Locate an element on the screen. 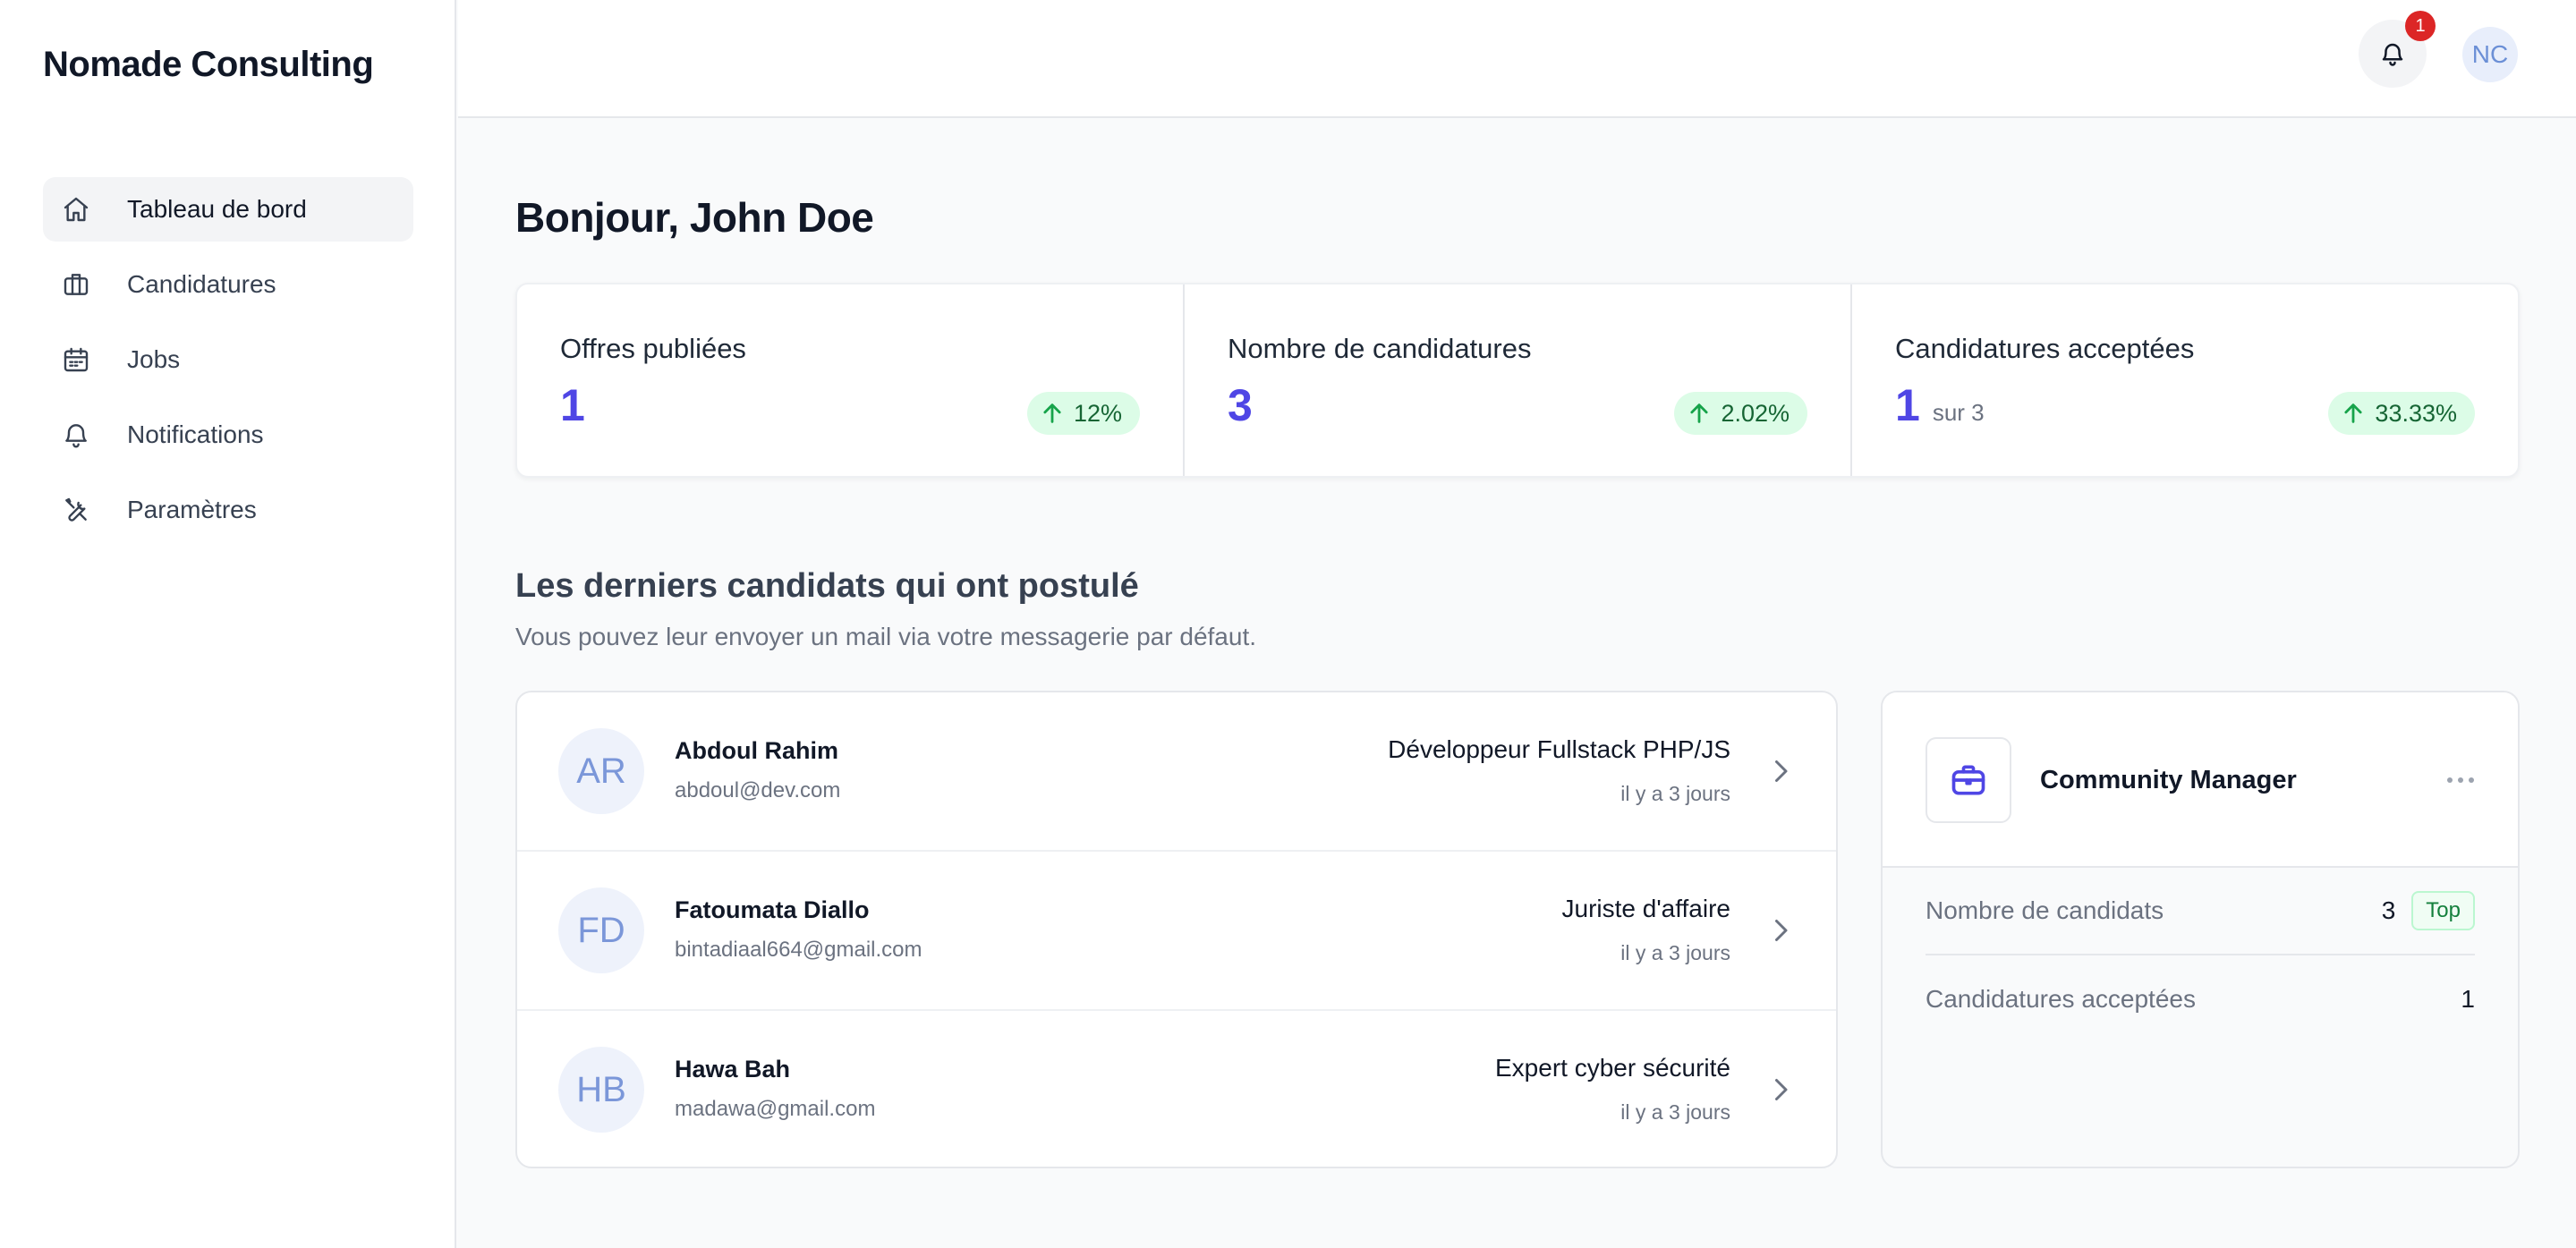 The image size is (2576, 1248). job-stat-number: 1 is located at coordinates (2468, 999).